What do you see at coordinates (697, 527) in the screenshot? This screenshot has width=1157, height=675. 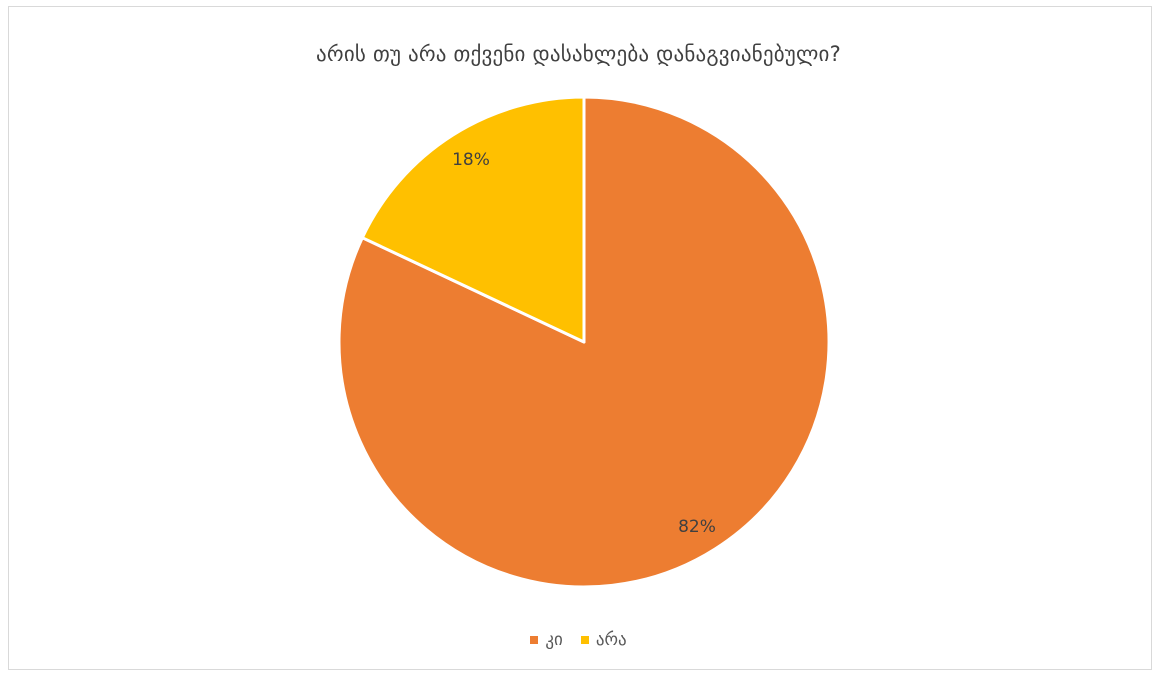 I see `data-label-ki: 82%` at bounding box center [697, 527].